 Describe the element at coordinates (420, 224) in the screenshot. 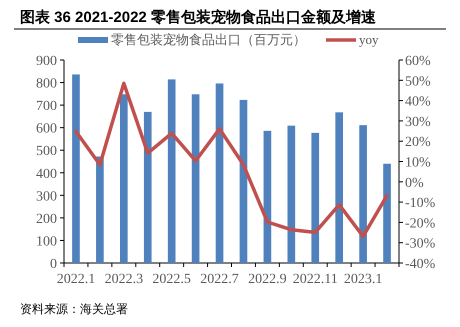

I see `y2-tick-label: -20%` at that location.